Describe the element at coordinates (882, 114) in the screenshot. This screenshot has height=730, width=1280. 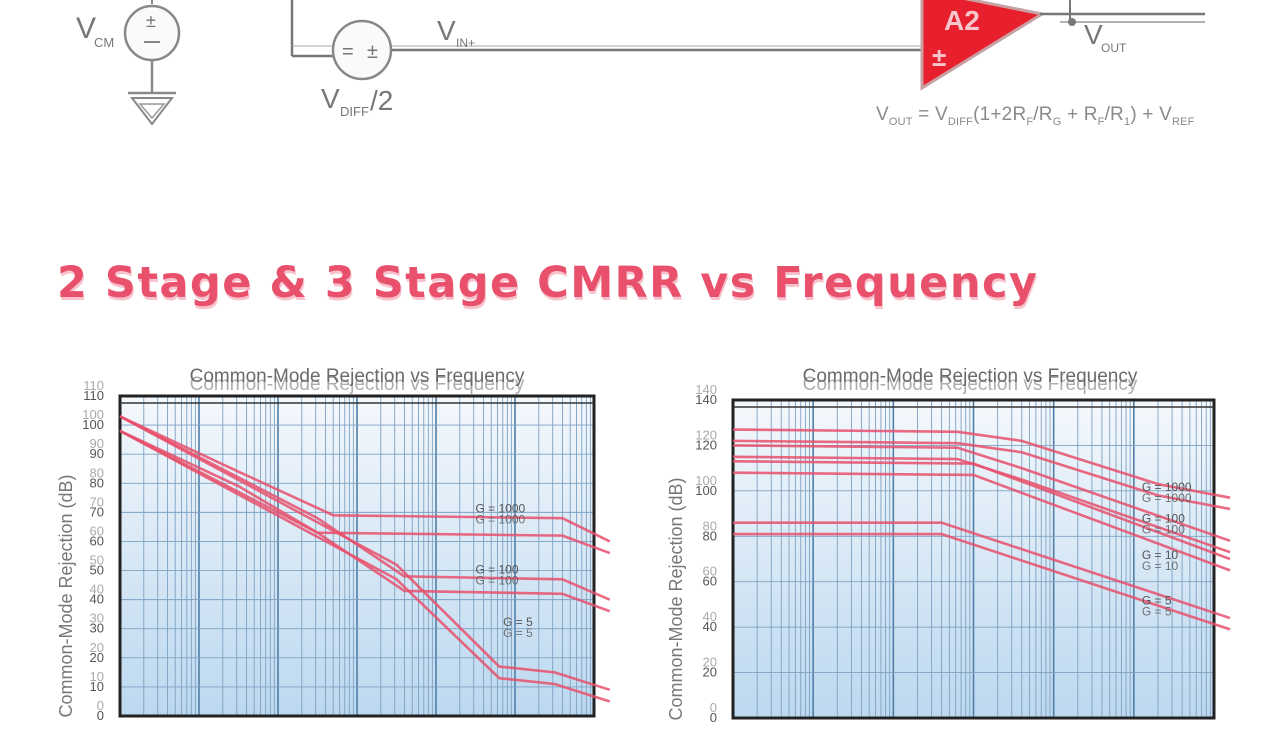
I see `formula-vout: V` at that location.